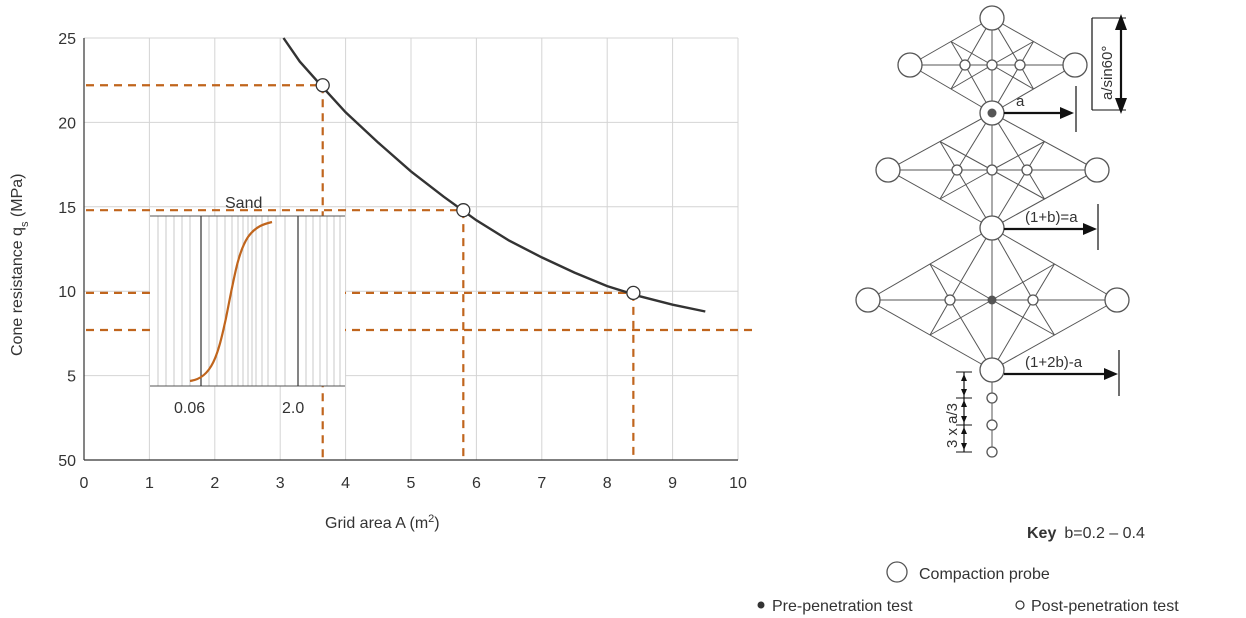 The width and height of the screenshot is (1246, 618). I want to click on key-heading: Key b=0.2 – 0.4, so click(1086, 533).